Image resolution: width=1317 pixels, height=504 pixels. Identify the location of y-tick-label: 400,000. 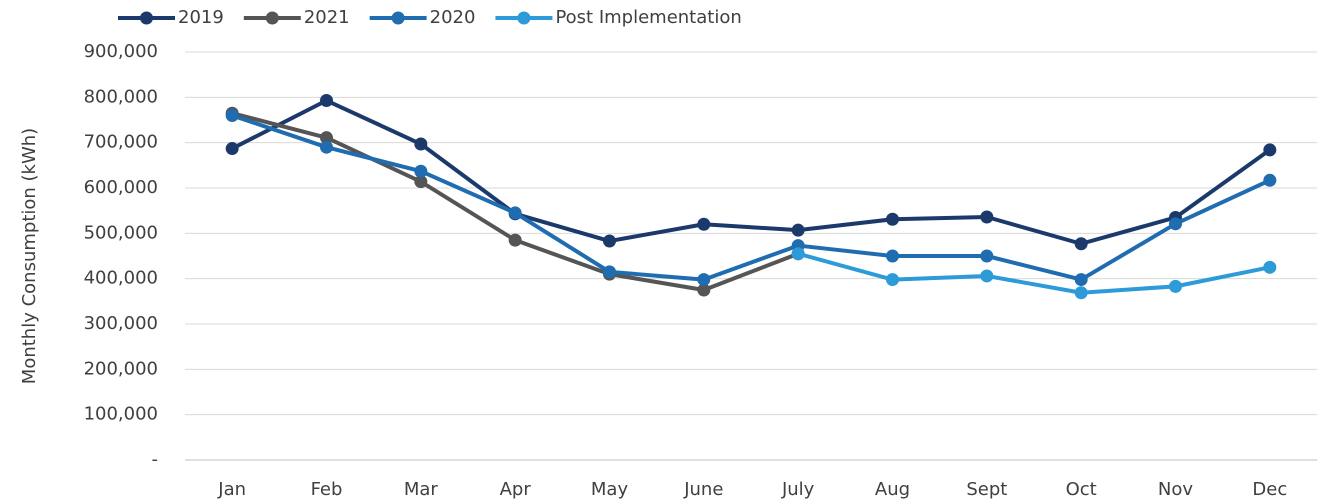
(121, 278).